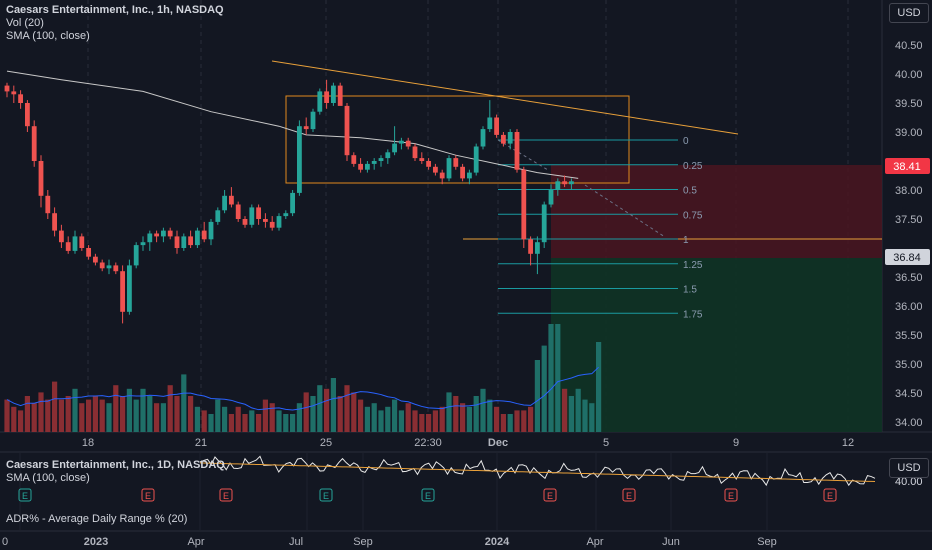  What do you see at coordinates (909, 468) in the screenshot?
I see `mini-currency-button: USD` at bounding box center [909, 468].